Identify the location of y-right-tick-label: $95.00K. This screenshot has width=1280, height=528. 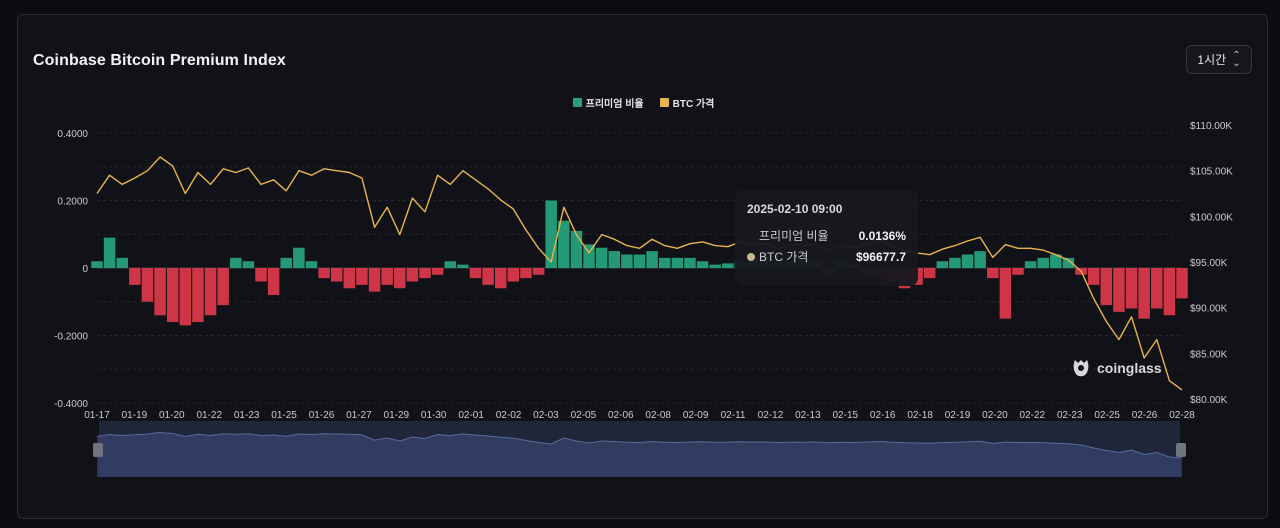
(1209, 263).